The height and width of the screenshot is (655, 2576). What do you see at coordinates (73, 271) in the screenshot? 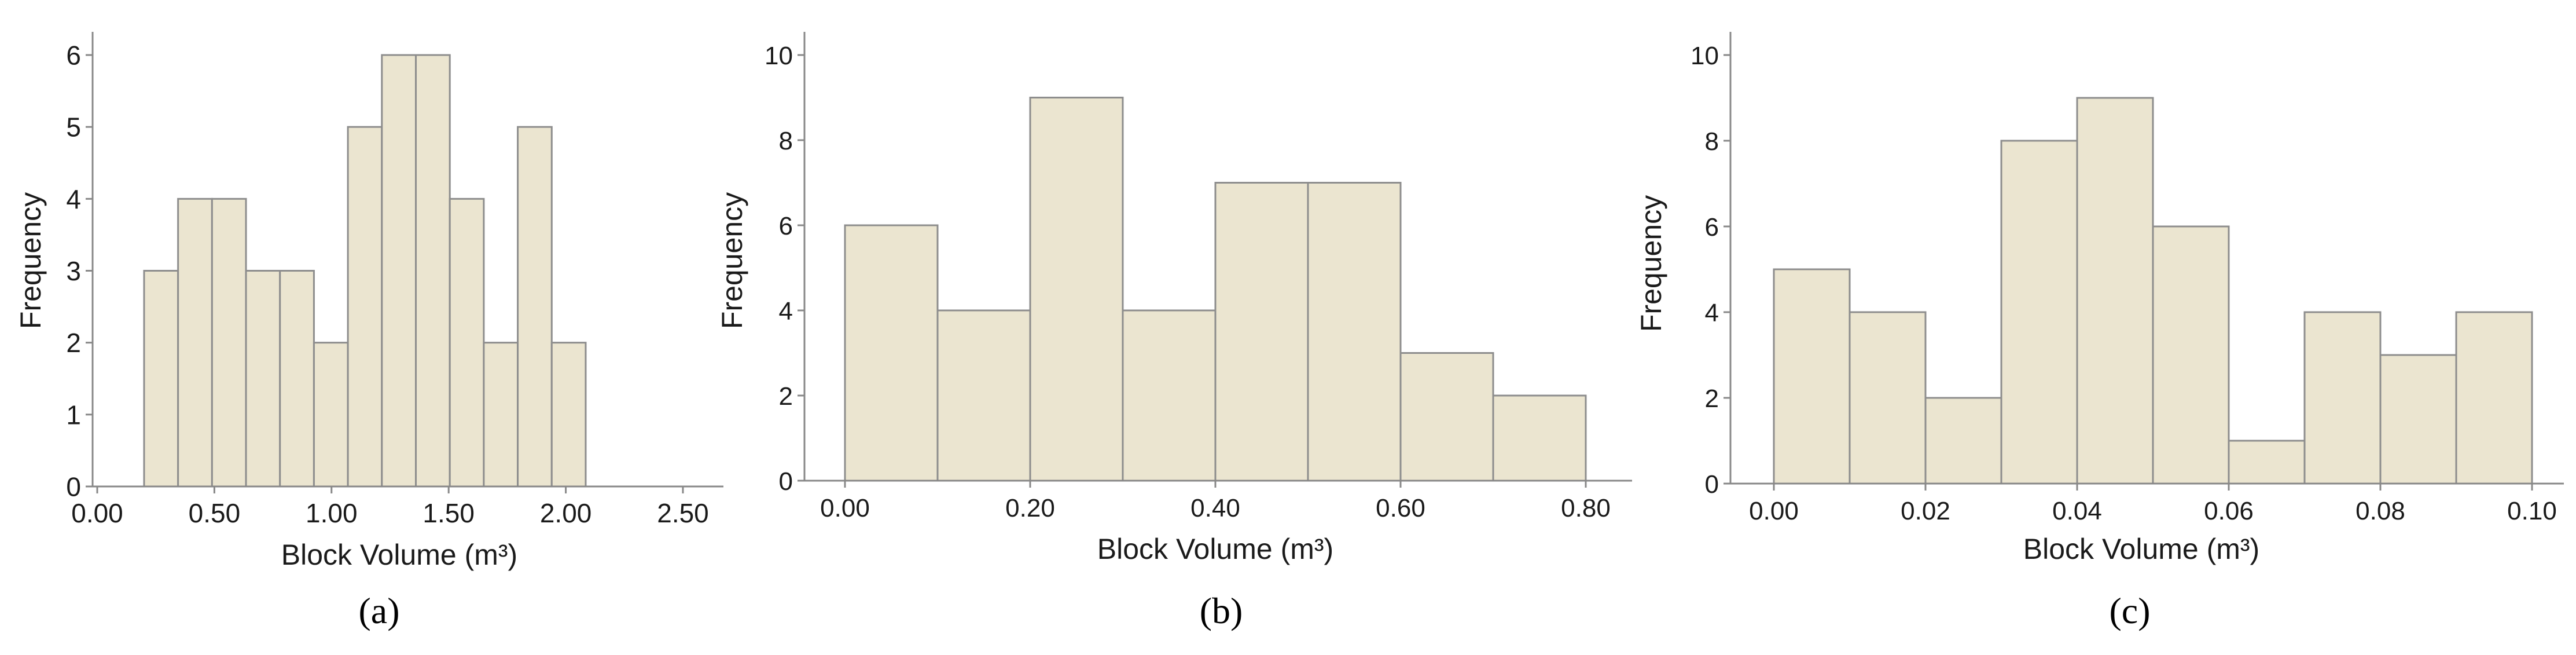
I see `y-tick-label: 3` at bounding box center [73, 271].